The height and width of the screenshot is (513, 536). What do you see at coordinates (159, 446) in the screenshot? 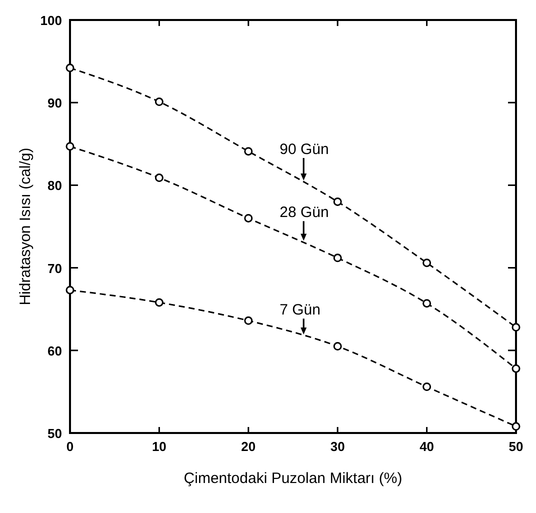
I see `x-tick-label: 10` at bounding box center [159, 446].